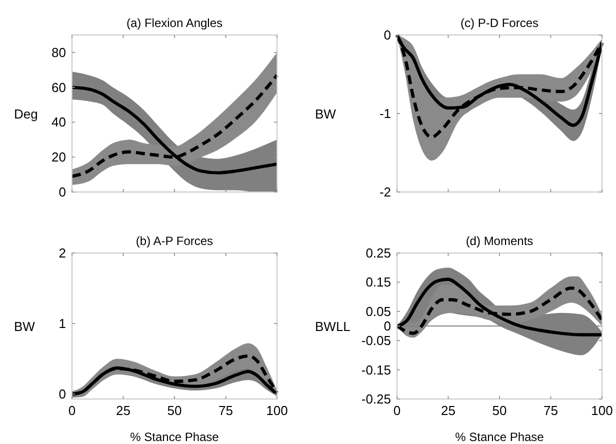 The width and height of the screenshot is (616, 444). Describe the element at coordinates (174, 23) in the screenshot. I see `chart-title: (a) Flexion Angles` at that location.